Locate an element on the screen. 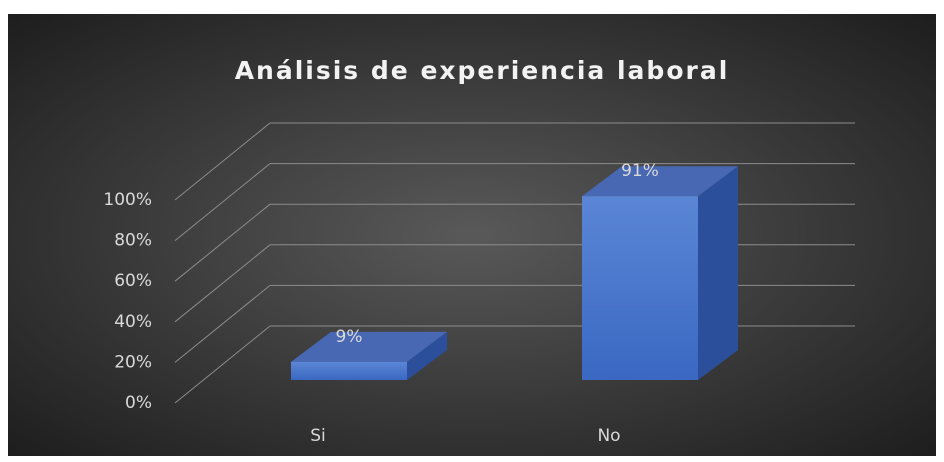  data-label: 91% is located at coordinates (640, 171).